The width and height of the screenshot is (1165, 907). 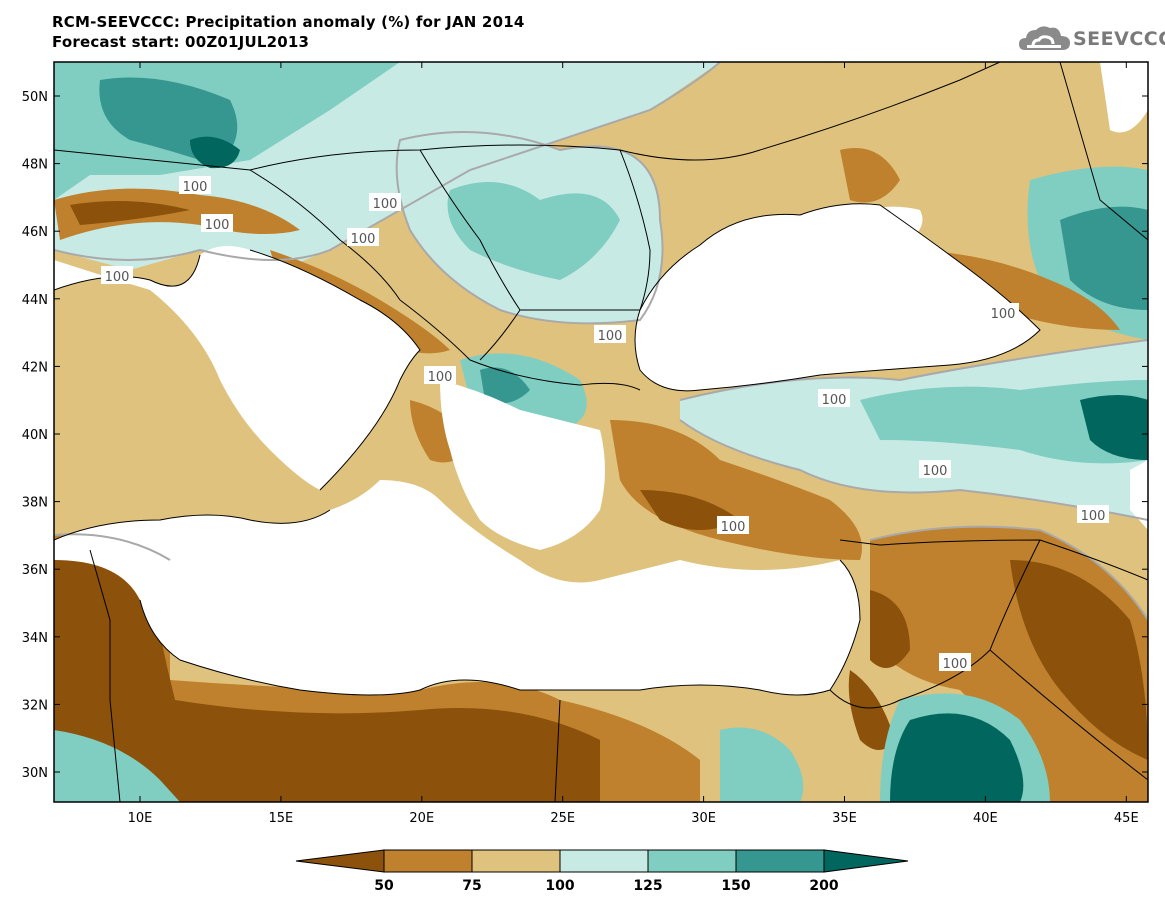 What do you see at coordinates (870, 175) in the screenshot?
I see `field-brown-ukraine` at bounding box center [870, 175].